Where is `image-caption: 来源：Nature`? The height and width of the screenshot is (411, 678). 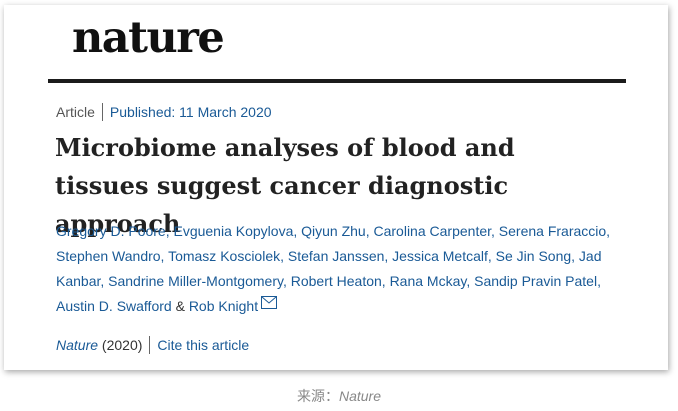 image-caption: 来源：Nature is located at coordinates (339, 396).